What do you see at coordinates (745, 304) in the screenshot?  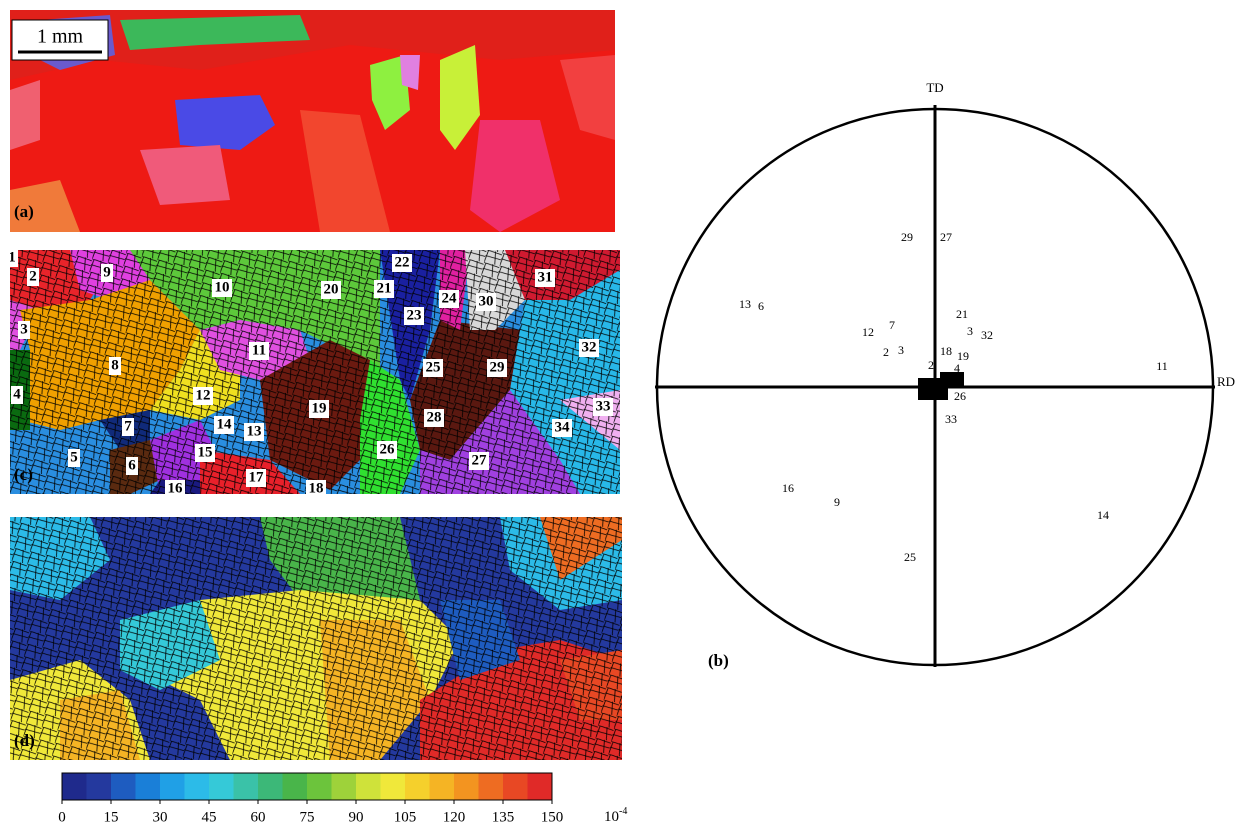 I see `pole-label: 13` at bounding box center [745, 304].